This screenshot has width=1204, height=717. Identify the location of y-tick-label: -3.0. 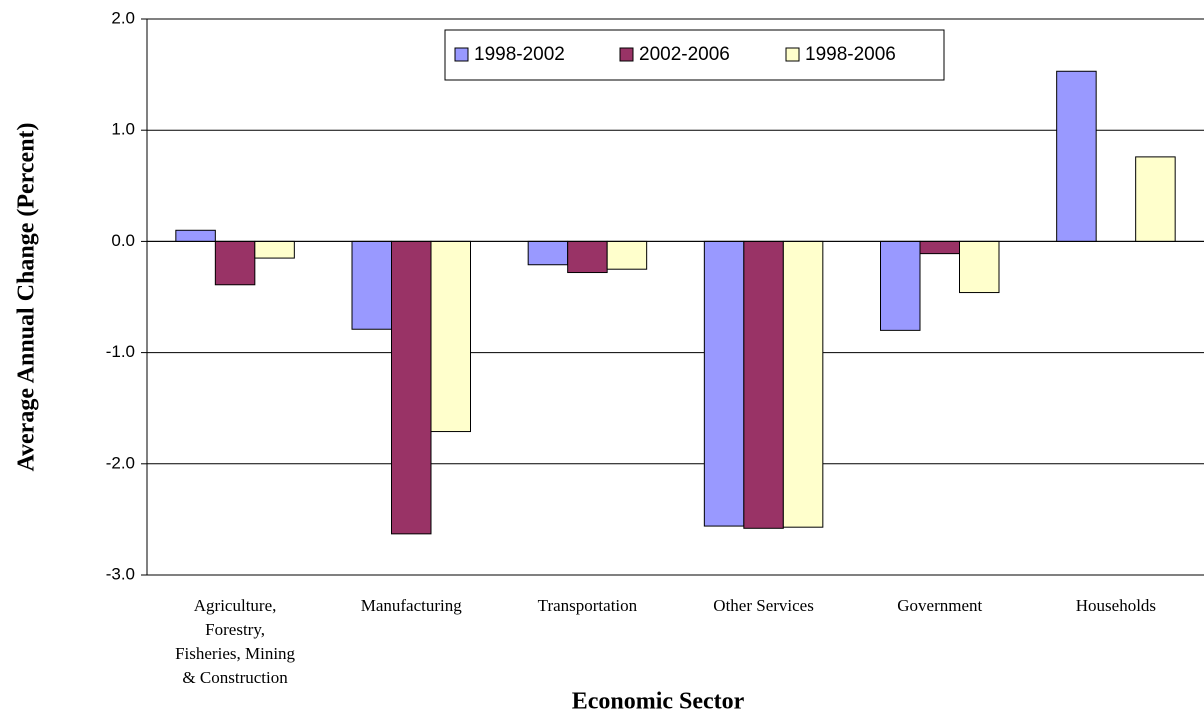
(120, 573).